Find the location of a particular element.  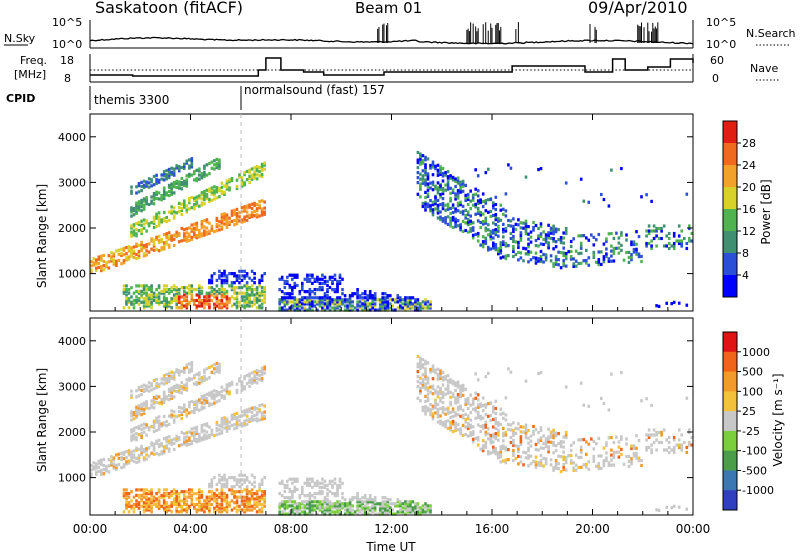

sky-top-tick: 10^5 is located at coordinates (67, 22).